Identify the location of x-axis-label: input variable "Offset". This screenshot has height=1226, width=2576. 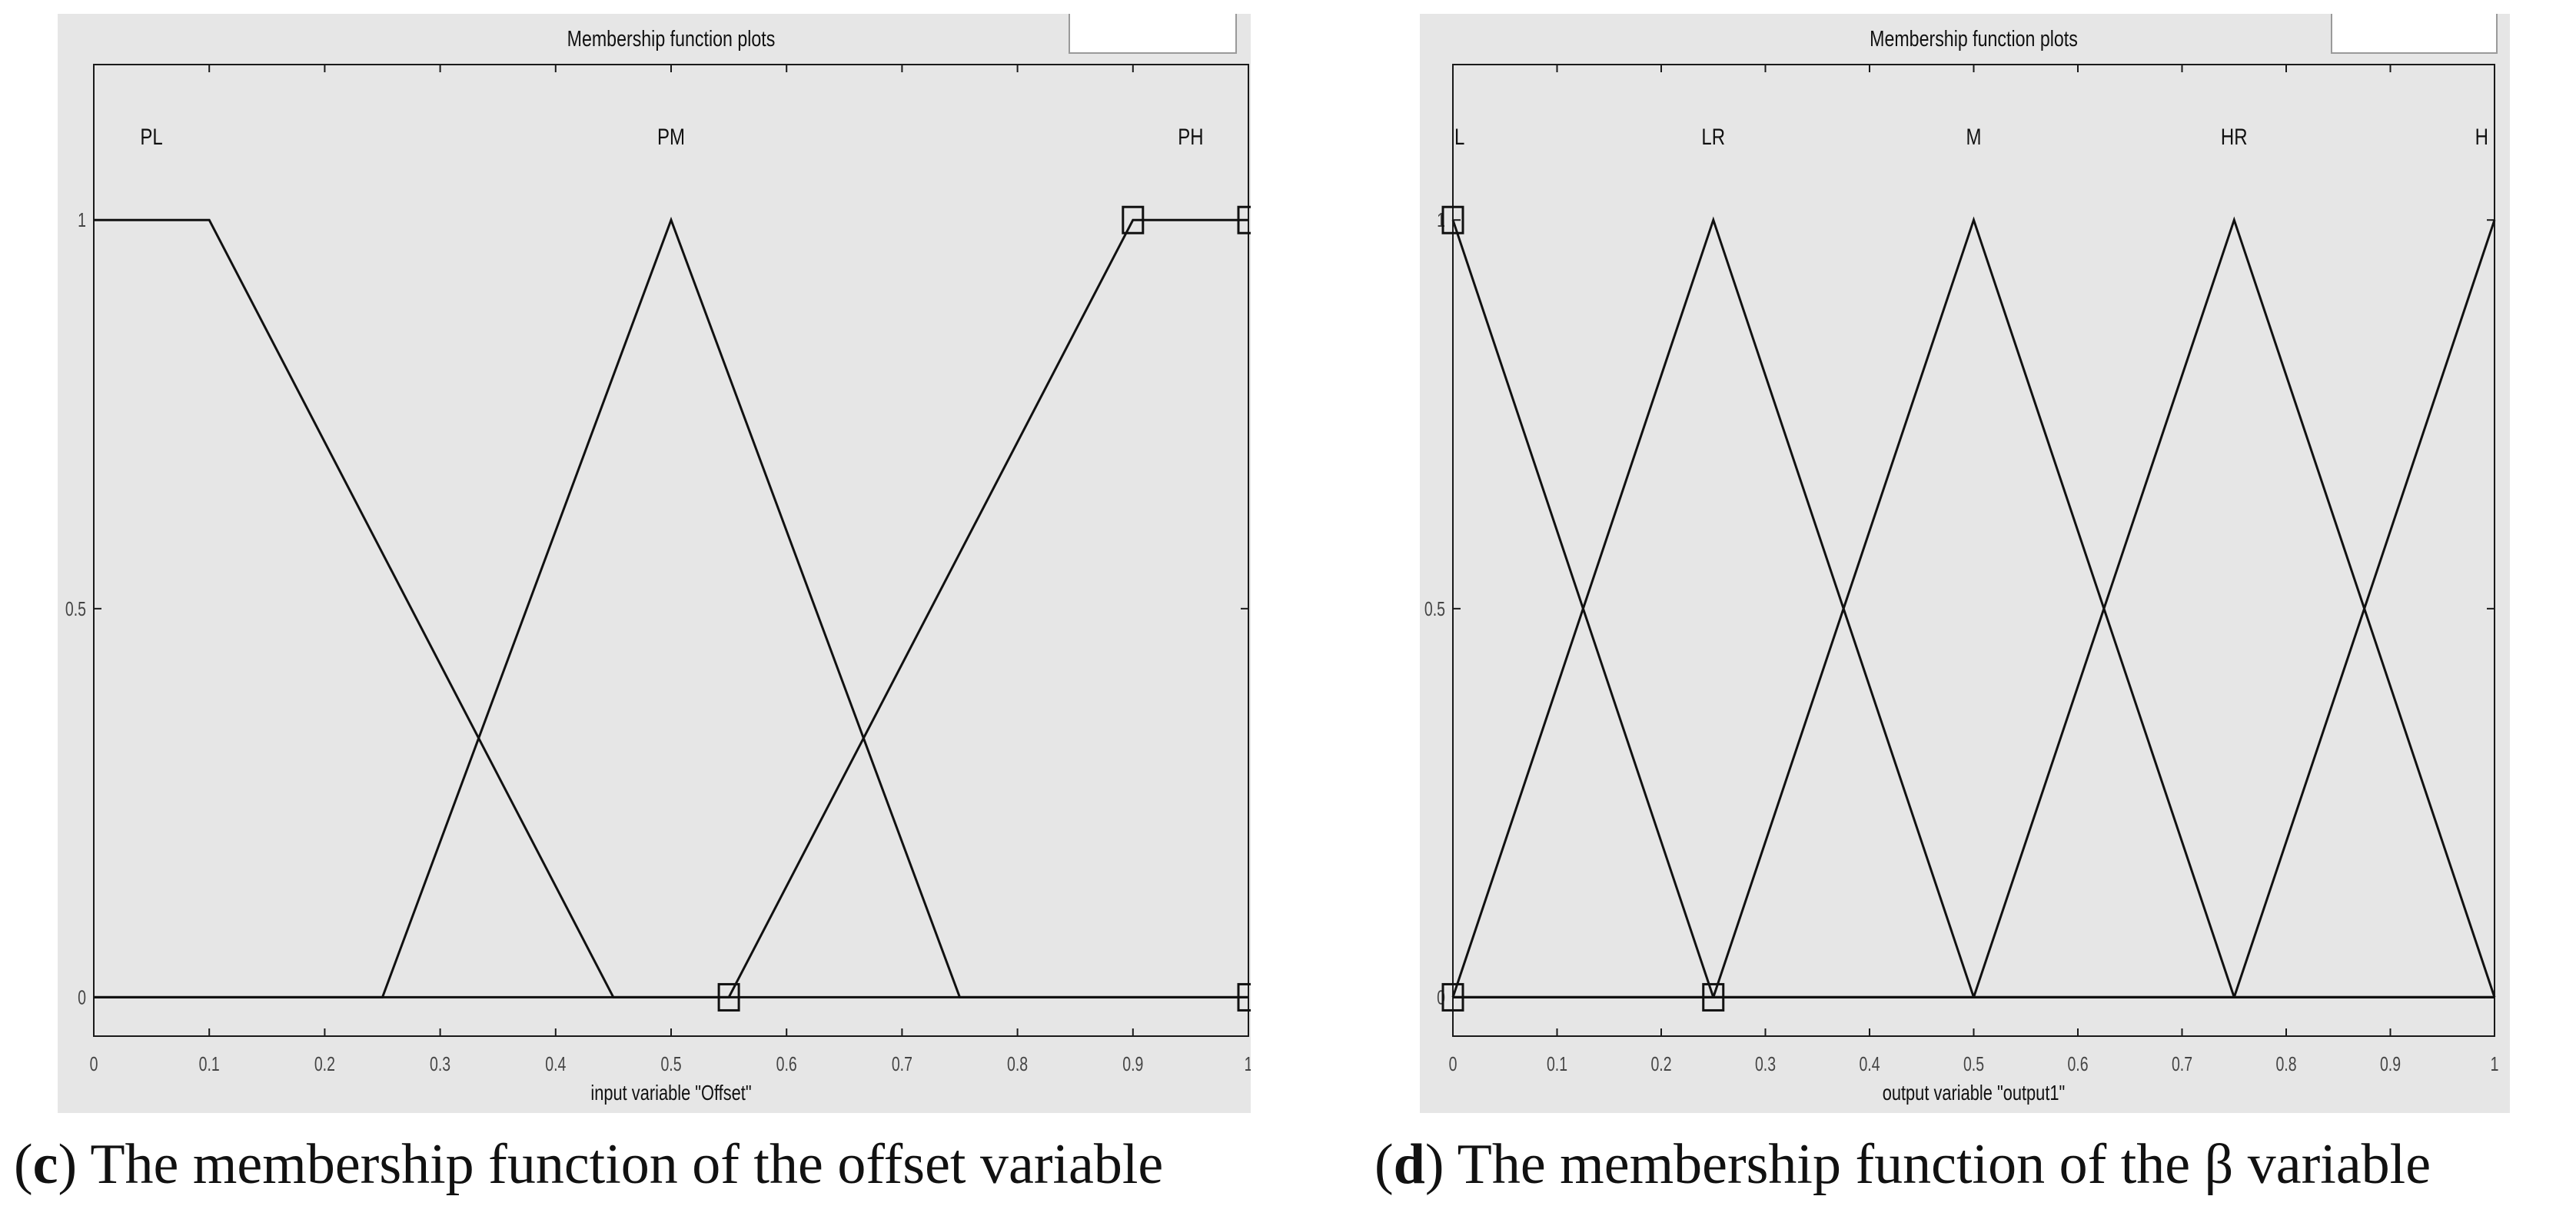
(670, 1093).